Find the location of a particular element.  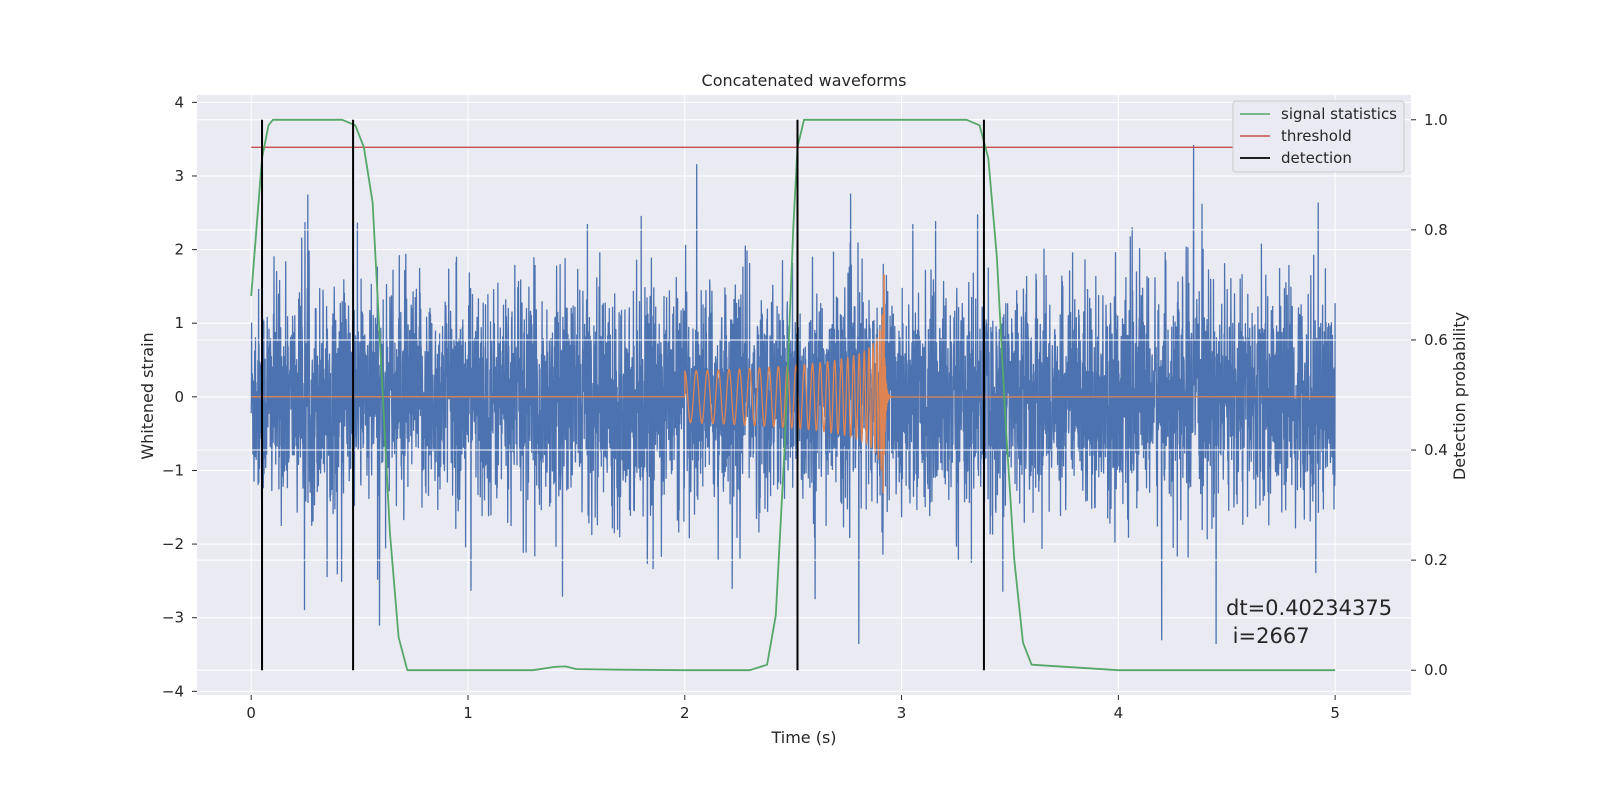

chart-title: Concatenated waveforms is located at coordinates (804, 80).